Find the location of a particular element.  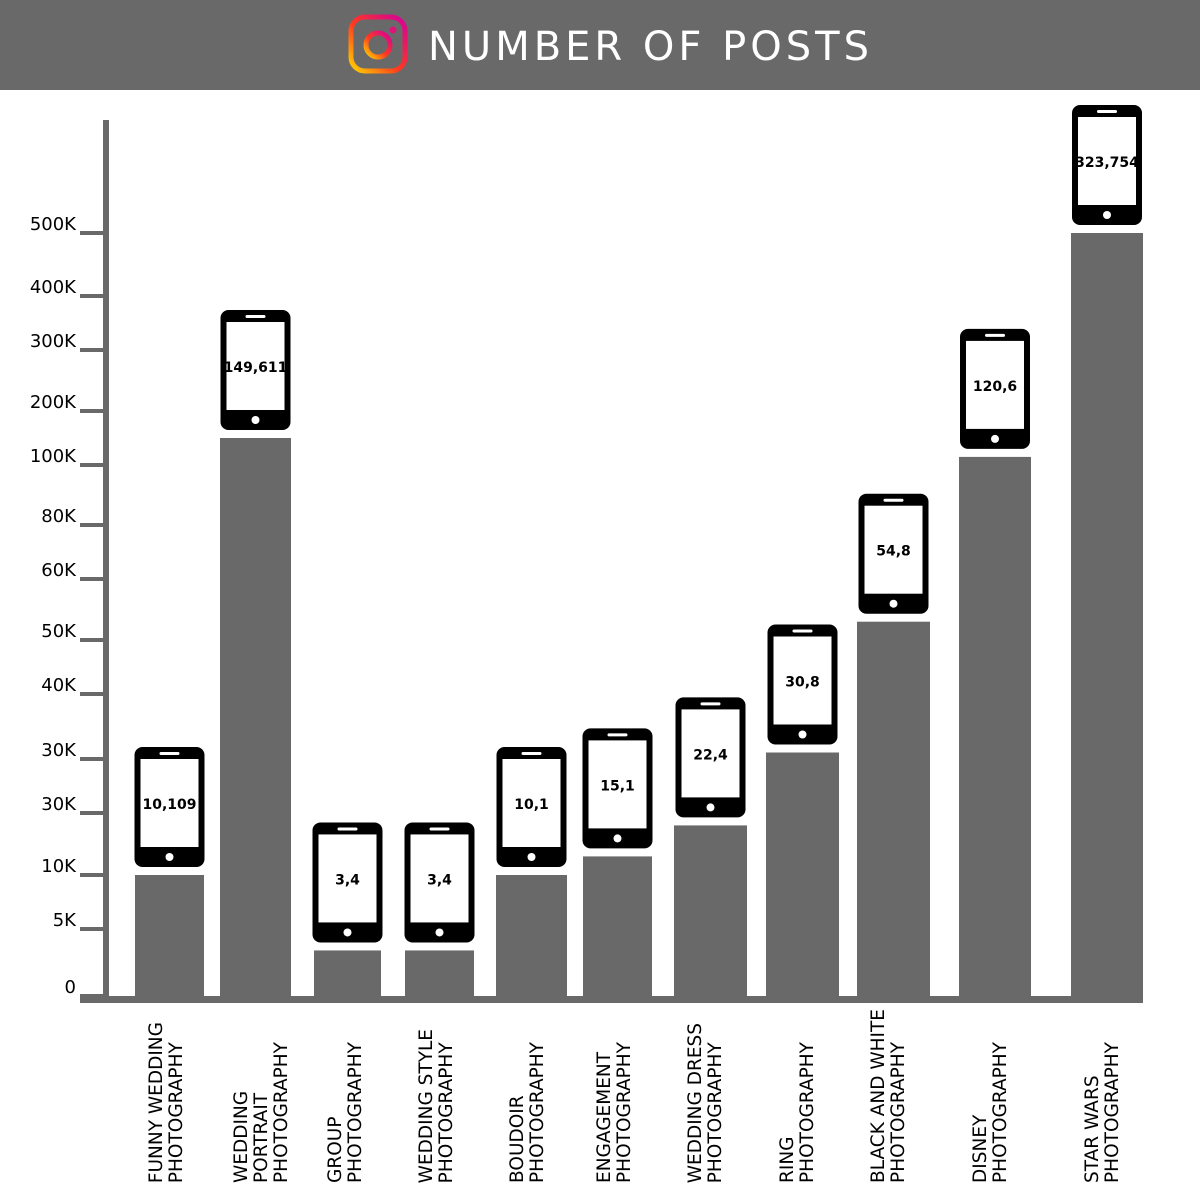

data-label: 22,4 is located at coordinates (710, 755).